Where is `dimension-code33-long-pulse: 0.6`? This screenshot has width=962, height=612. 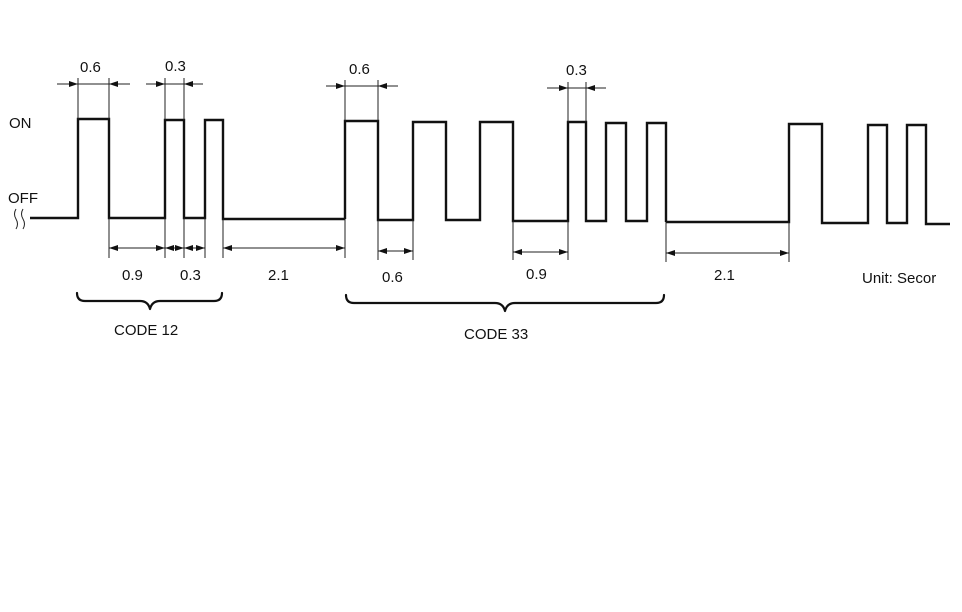
dimension-code33-long-pulse: 0.6 is located at coordinates (362, 91).